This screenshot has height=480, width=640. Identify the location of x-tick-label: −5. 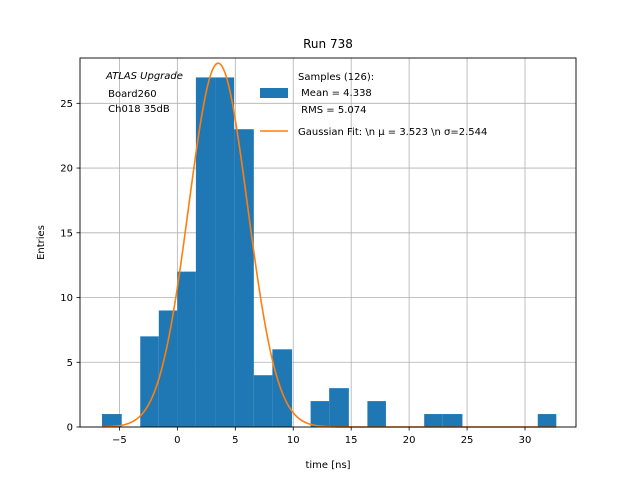
(119, 440).